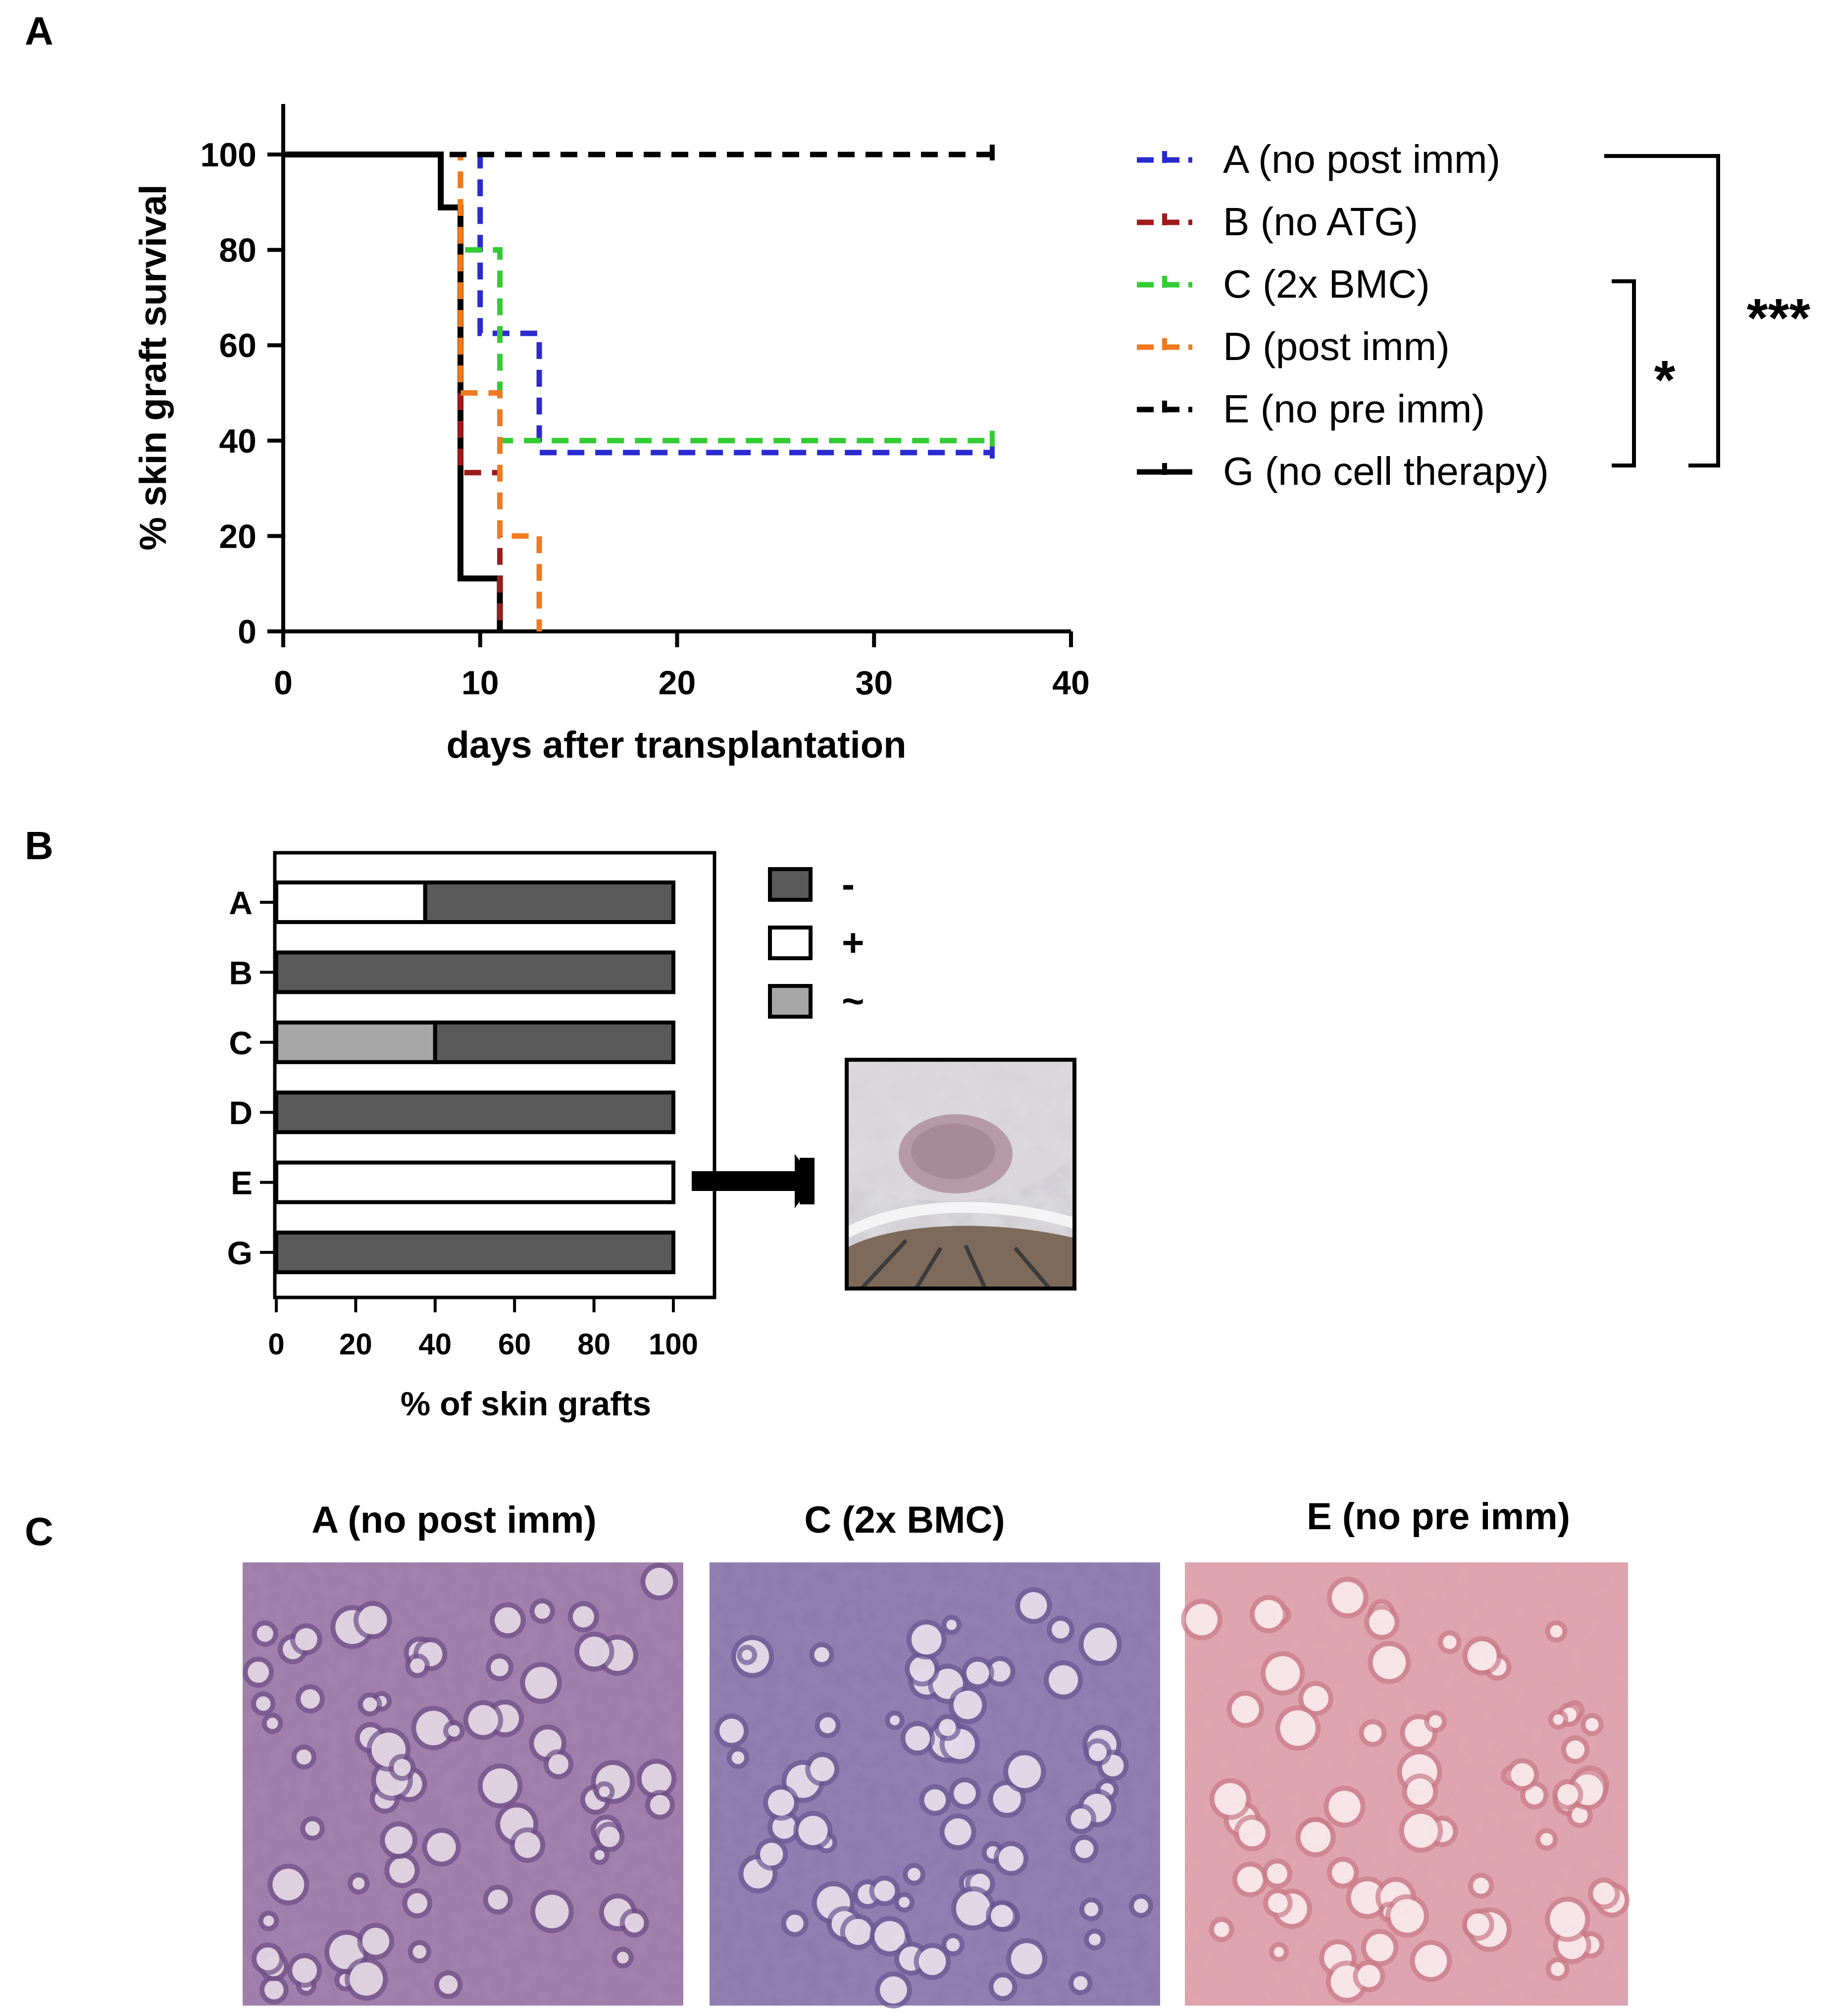 The width and height of the screenshot is (1835, 2016). What do you see at coordinates (435, 1344) in the screenshot?
I see `graft-x-tick-label: 40` at bounding box center [435, 1344].